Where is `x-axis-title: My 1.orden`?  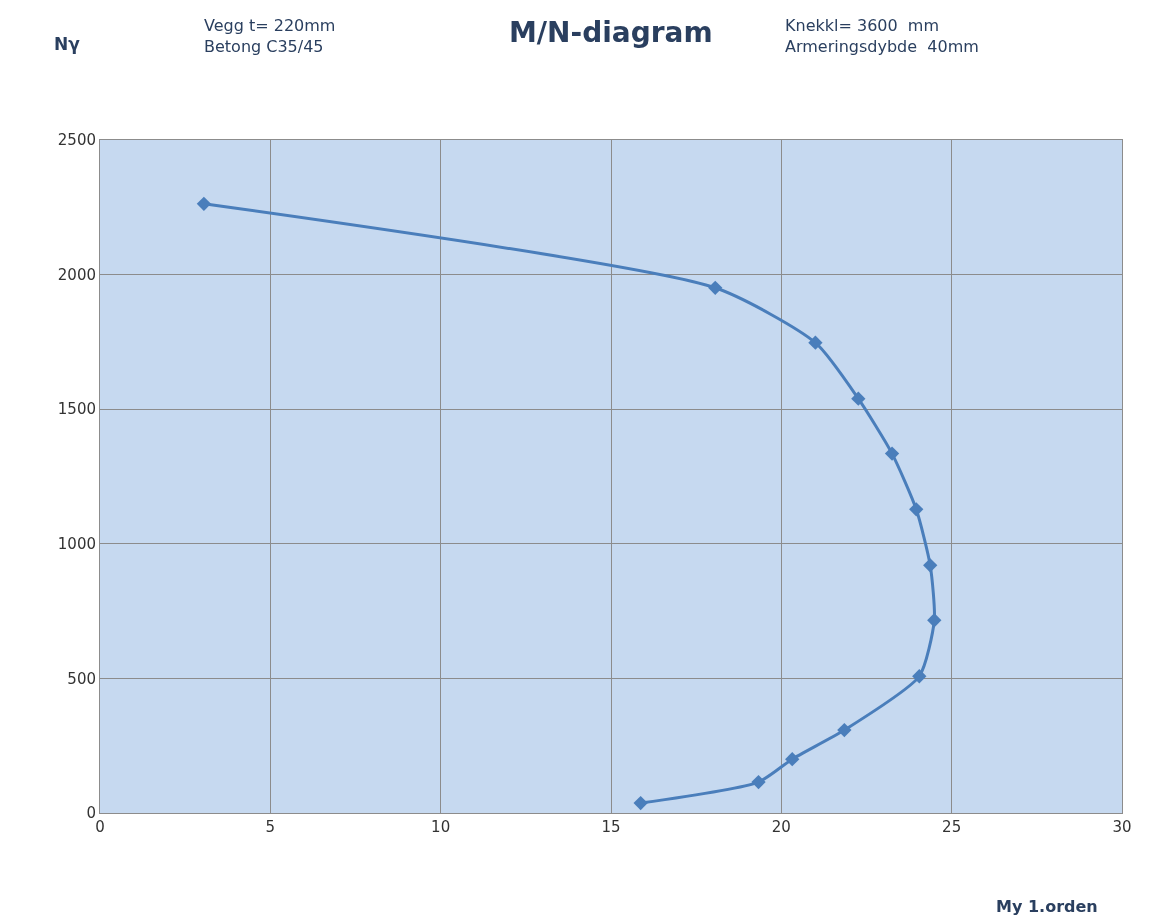 x-axis-title: My 1.orden is located at coordinates (1047, 906).